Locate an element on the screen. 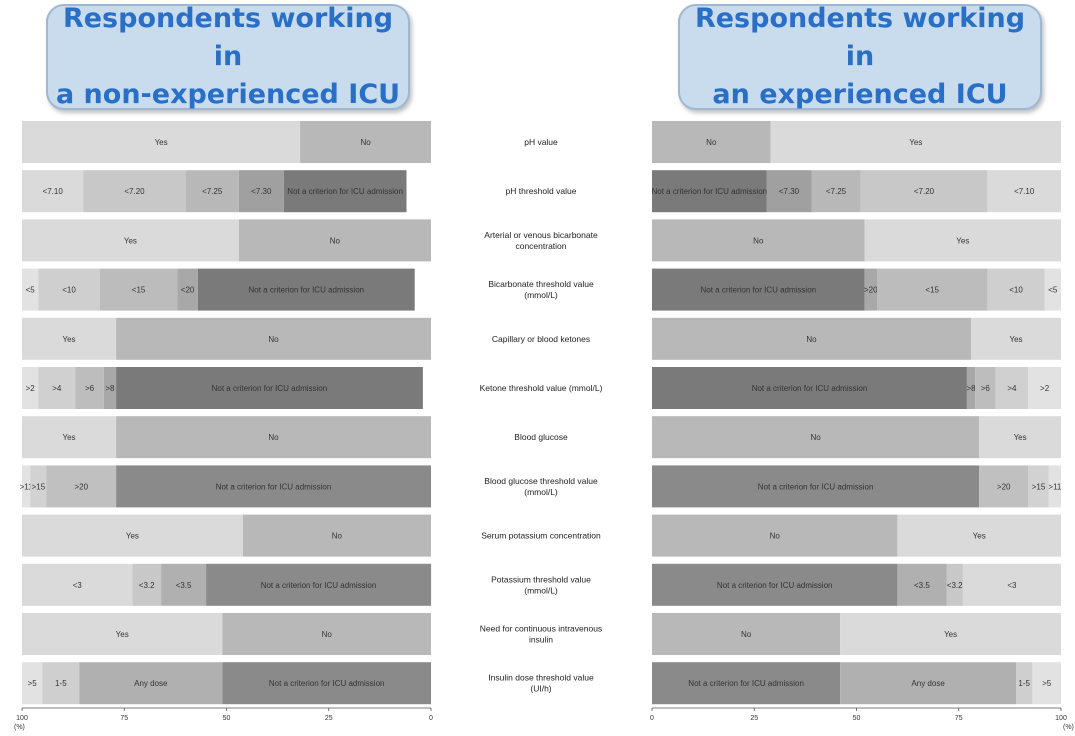 The width and height of the screenshot is (1075, 736). right-tick-label: 0 is located at coordinates (652, 718).